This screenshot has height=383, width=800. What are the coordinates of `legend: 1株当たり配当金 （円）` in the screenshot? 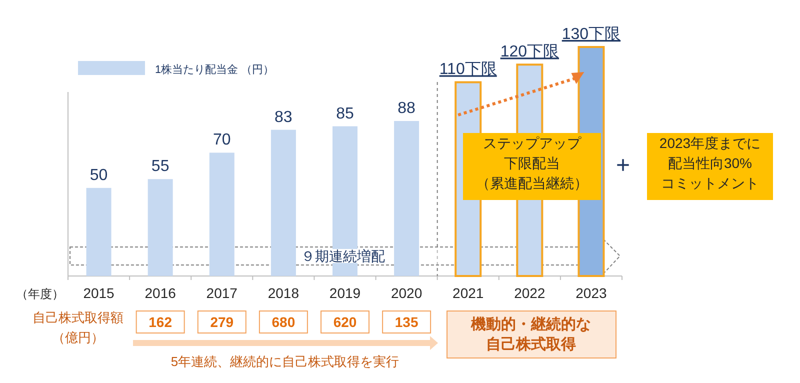 It's located at (176, 68).